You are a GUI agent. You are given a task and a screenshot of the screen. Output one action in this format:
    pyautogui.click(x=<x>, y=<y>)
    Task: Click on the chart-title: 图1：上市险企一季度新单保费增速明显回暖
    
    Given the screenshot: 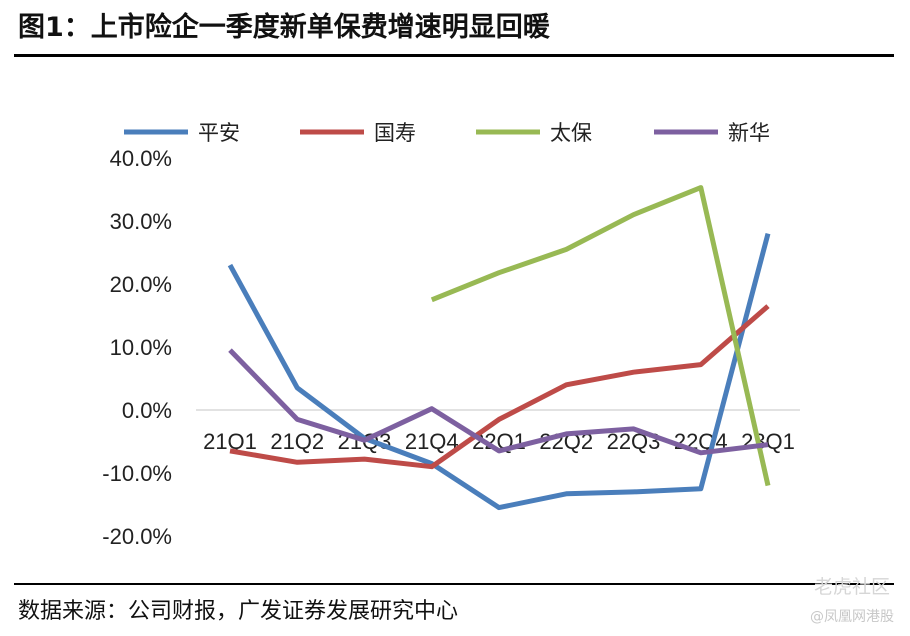 What is the action you would take?
    pyautogui.click(x=284, y=27)
    